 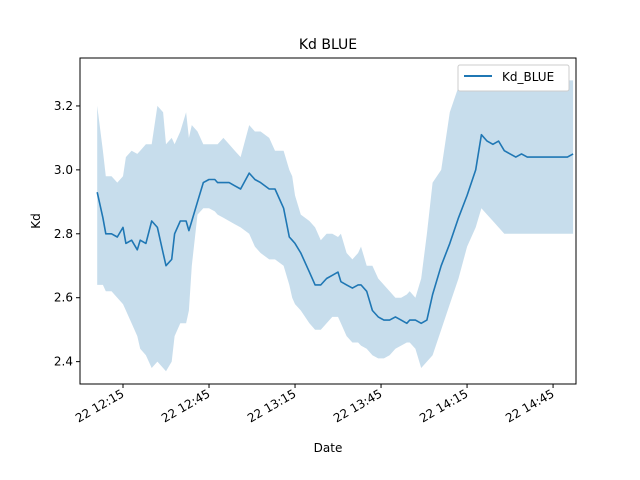 What do you see at coordinates (328, 45) in the screenshot?
I see `chart-title: Kd BLUE` at bounding box center [328, 45].